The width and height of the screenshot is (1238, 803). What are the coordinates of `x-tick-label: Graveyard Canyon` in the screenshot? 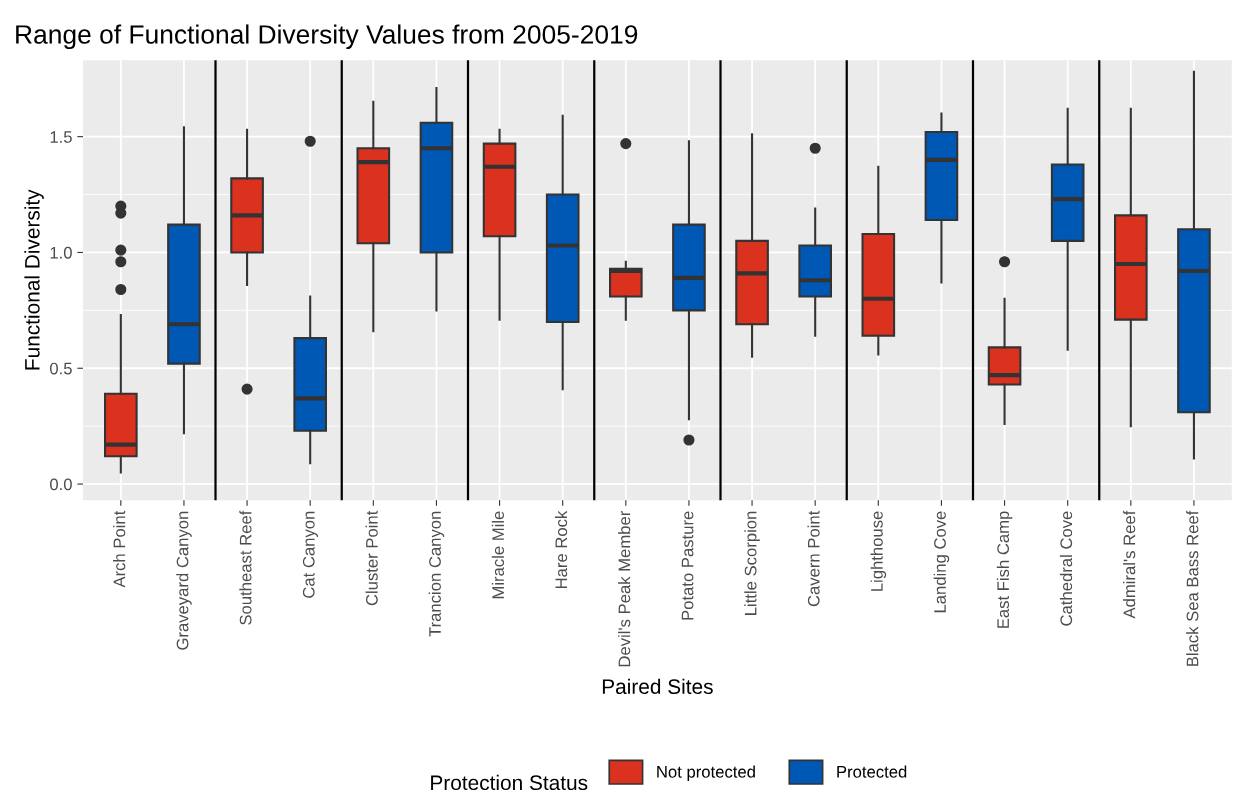 It's located at (184, 580).